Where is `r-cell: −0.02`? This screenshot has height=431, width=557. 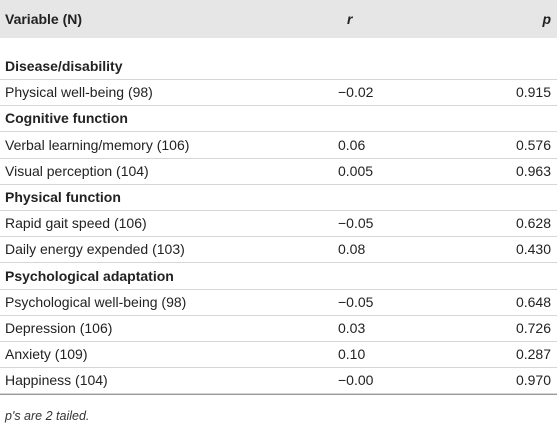
r-cell: −0.02 is located at coordinates (356, 92).